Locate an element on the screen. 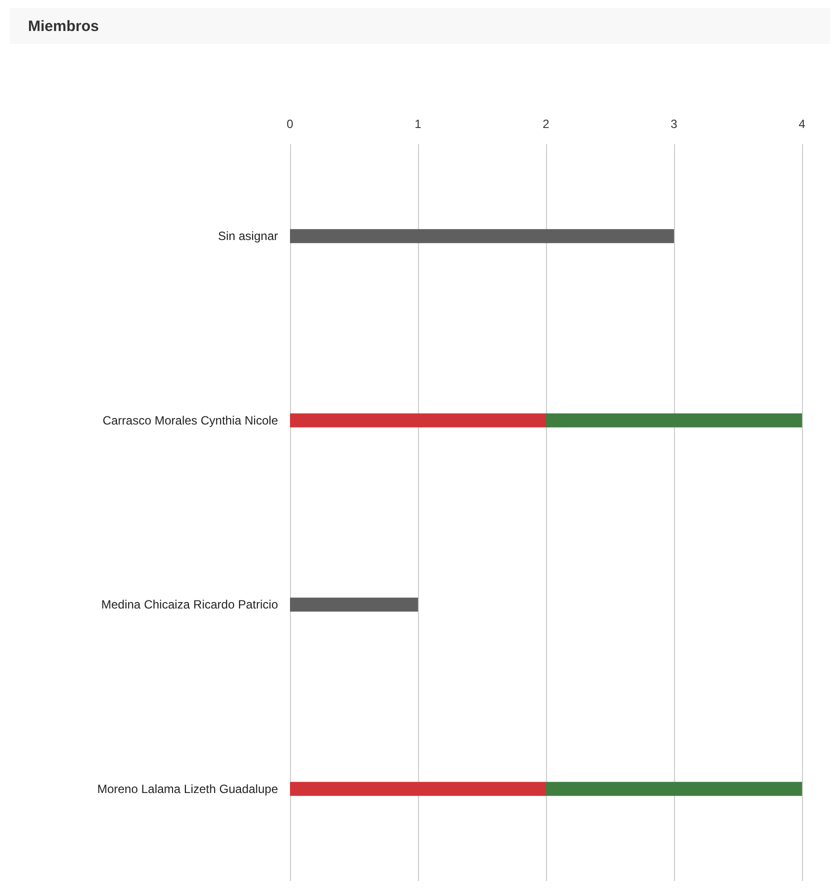 This screenshot has height=891, width=840. x-tick-label: 1 is located at coordinates (418, 124).